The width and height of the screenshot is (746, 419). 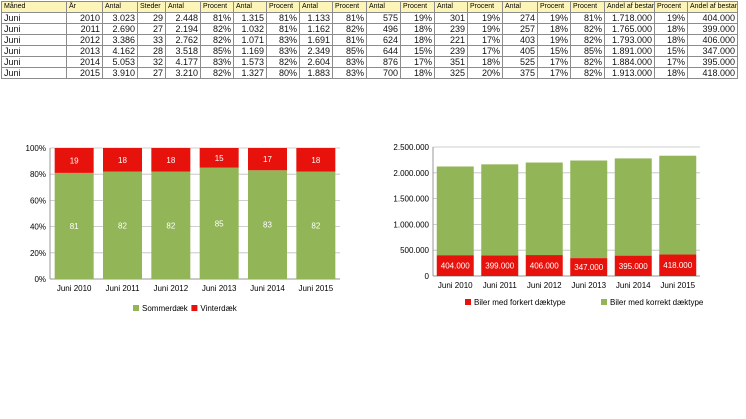 What do you see at coordinates (183, 73) in the screenshot?
I see `table-cell: 3.210` at bounding box center [183, 73].